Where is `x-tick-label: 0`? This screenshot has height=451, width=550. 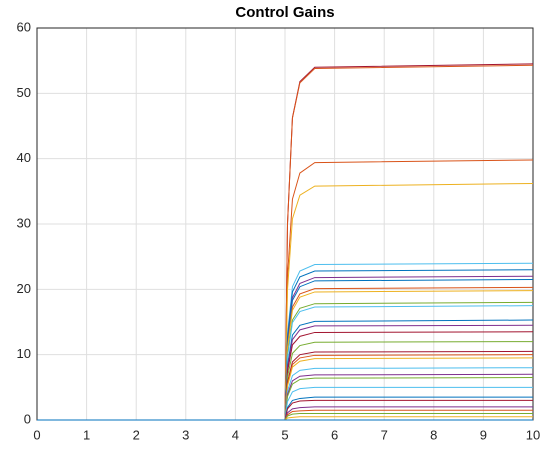 x-tick-label: 0 is located at coordinates (36, 434).